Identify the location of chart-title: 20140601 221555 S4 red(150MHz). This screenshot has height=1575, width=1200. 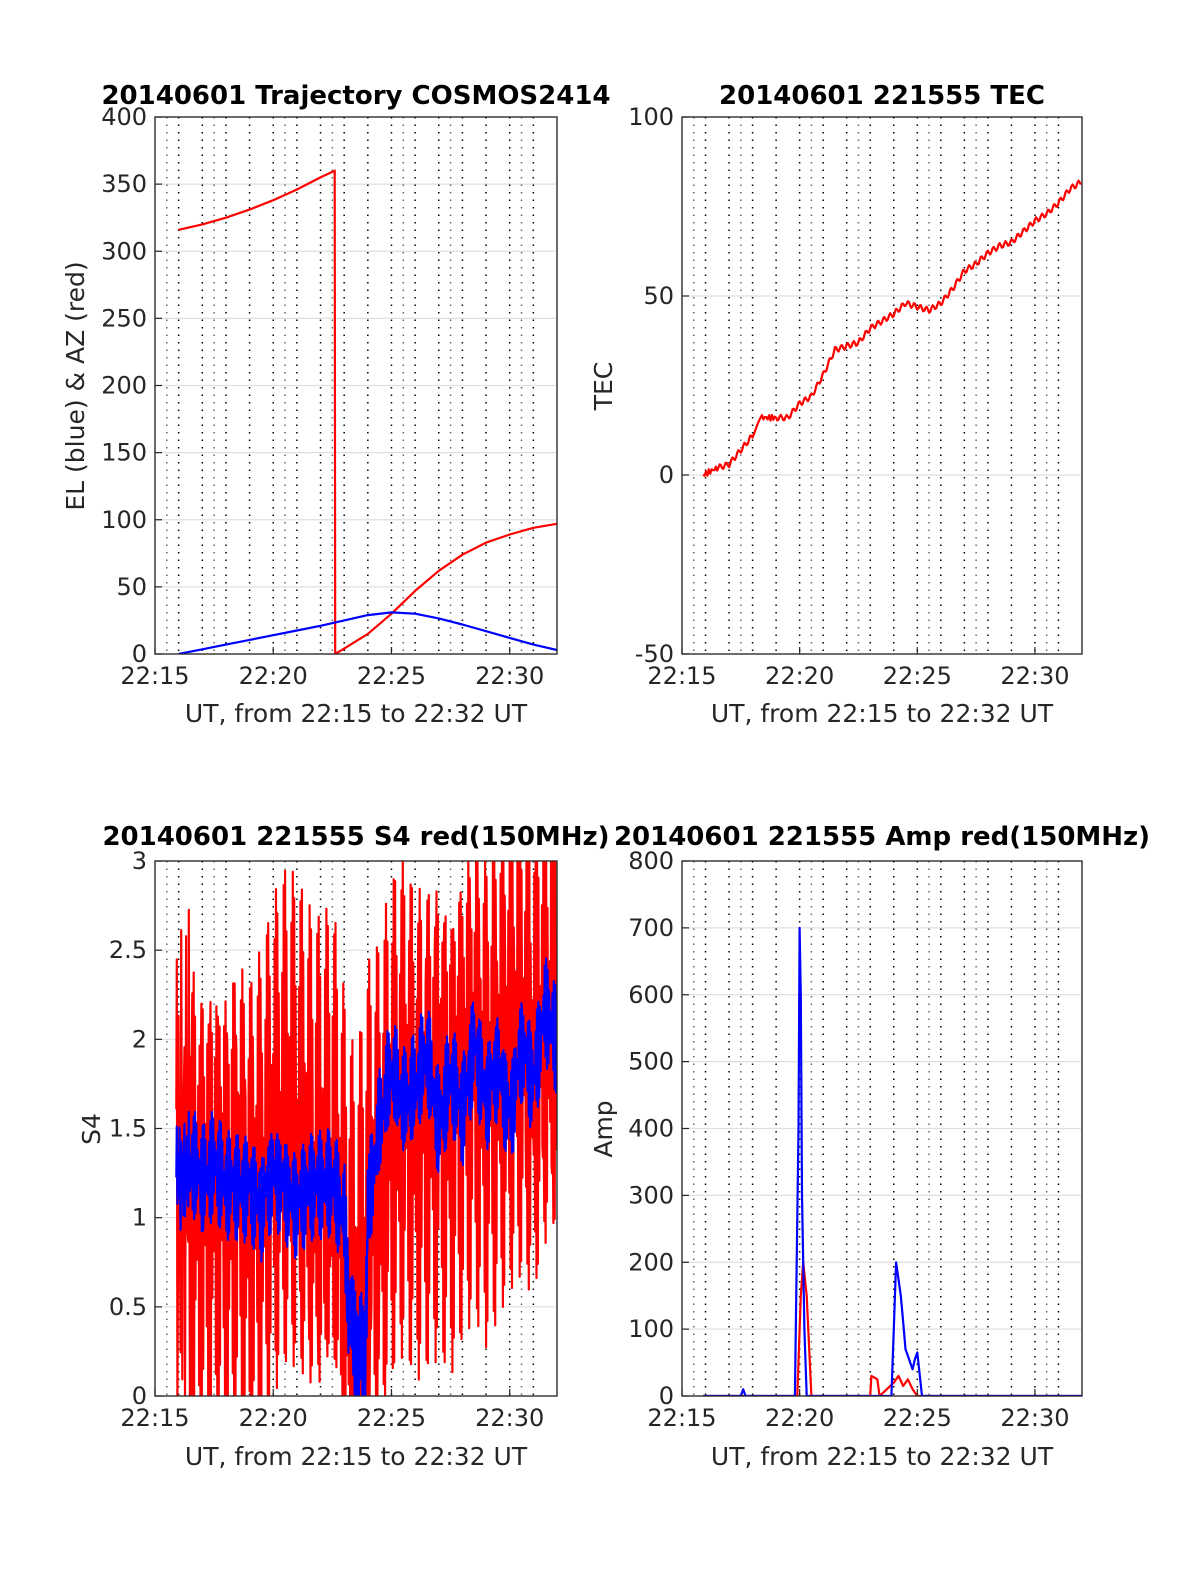
(355, 837).